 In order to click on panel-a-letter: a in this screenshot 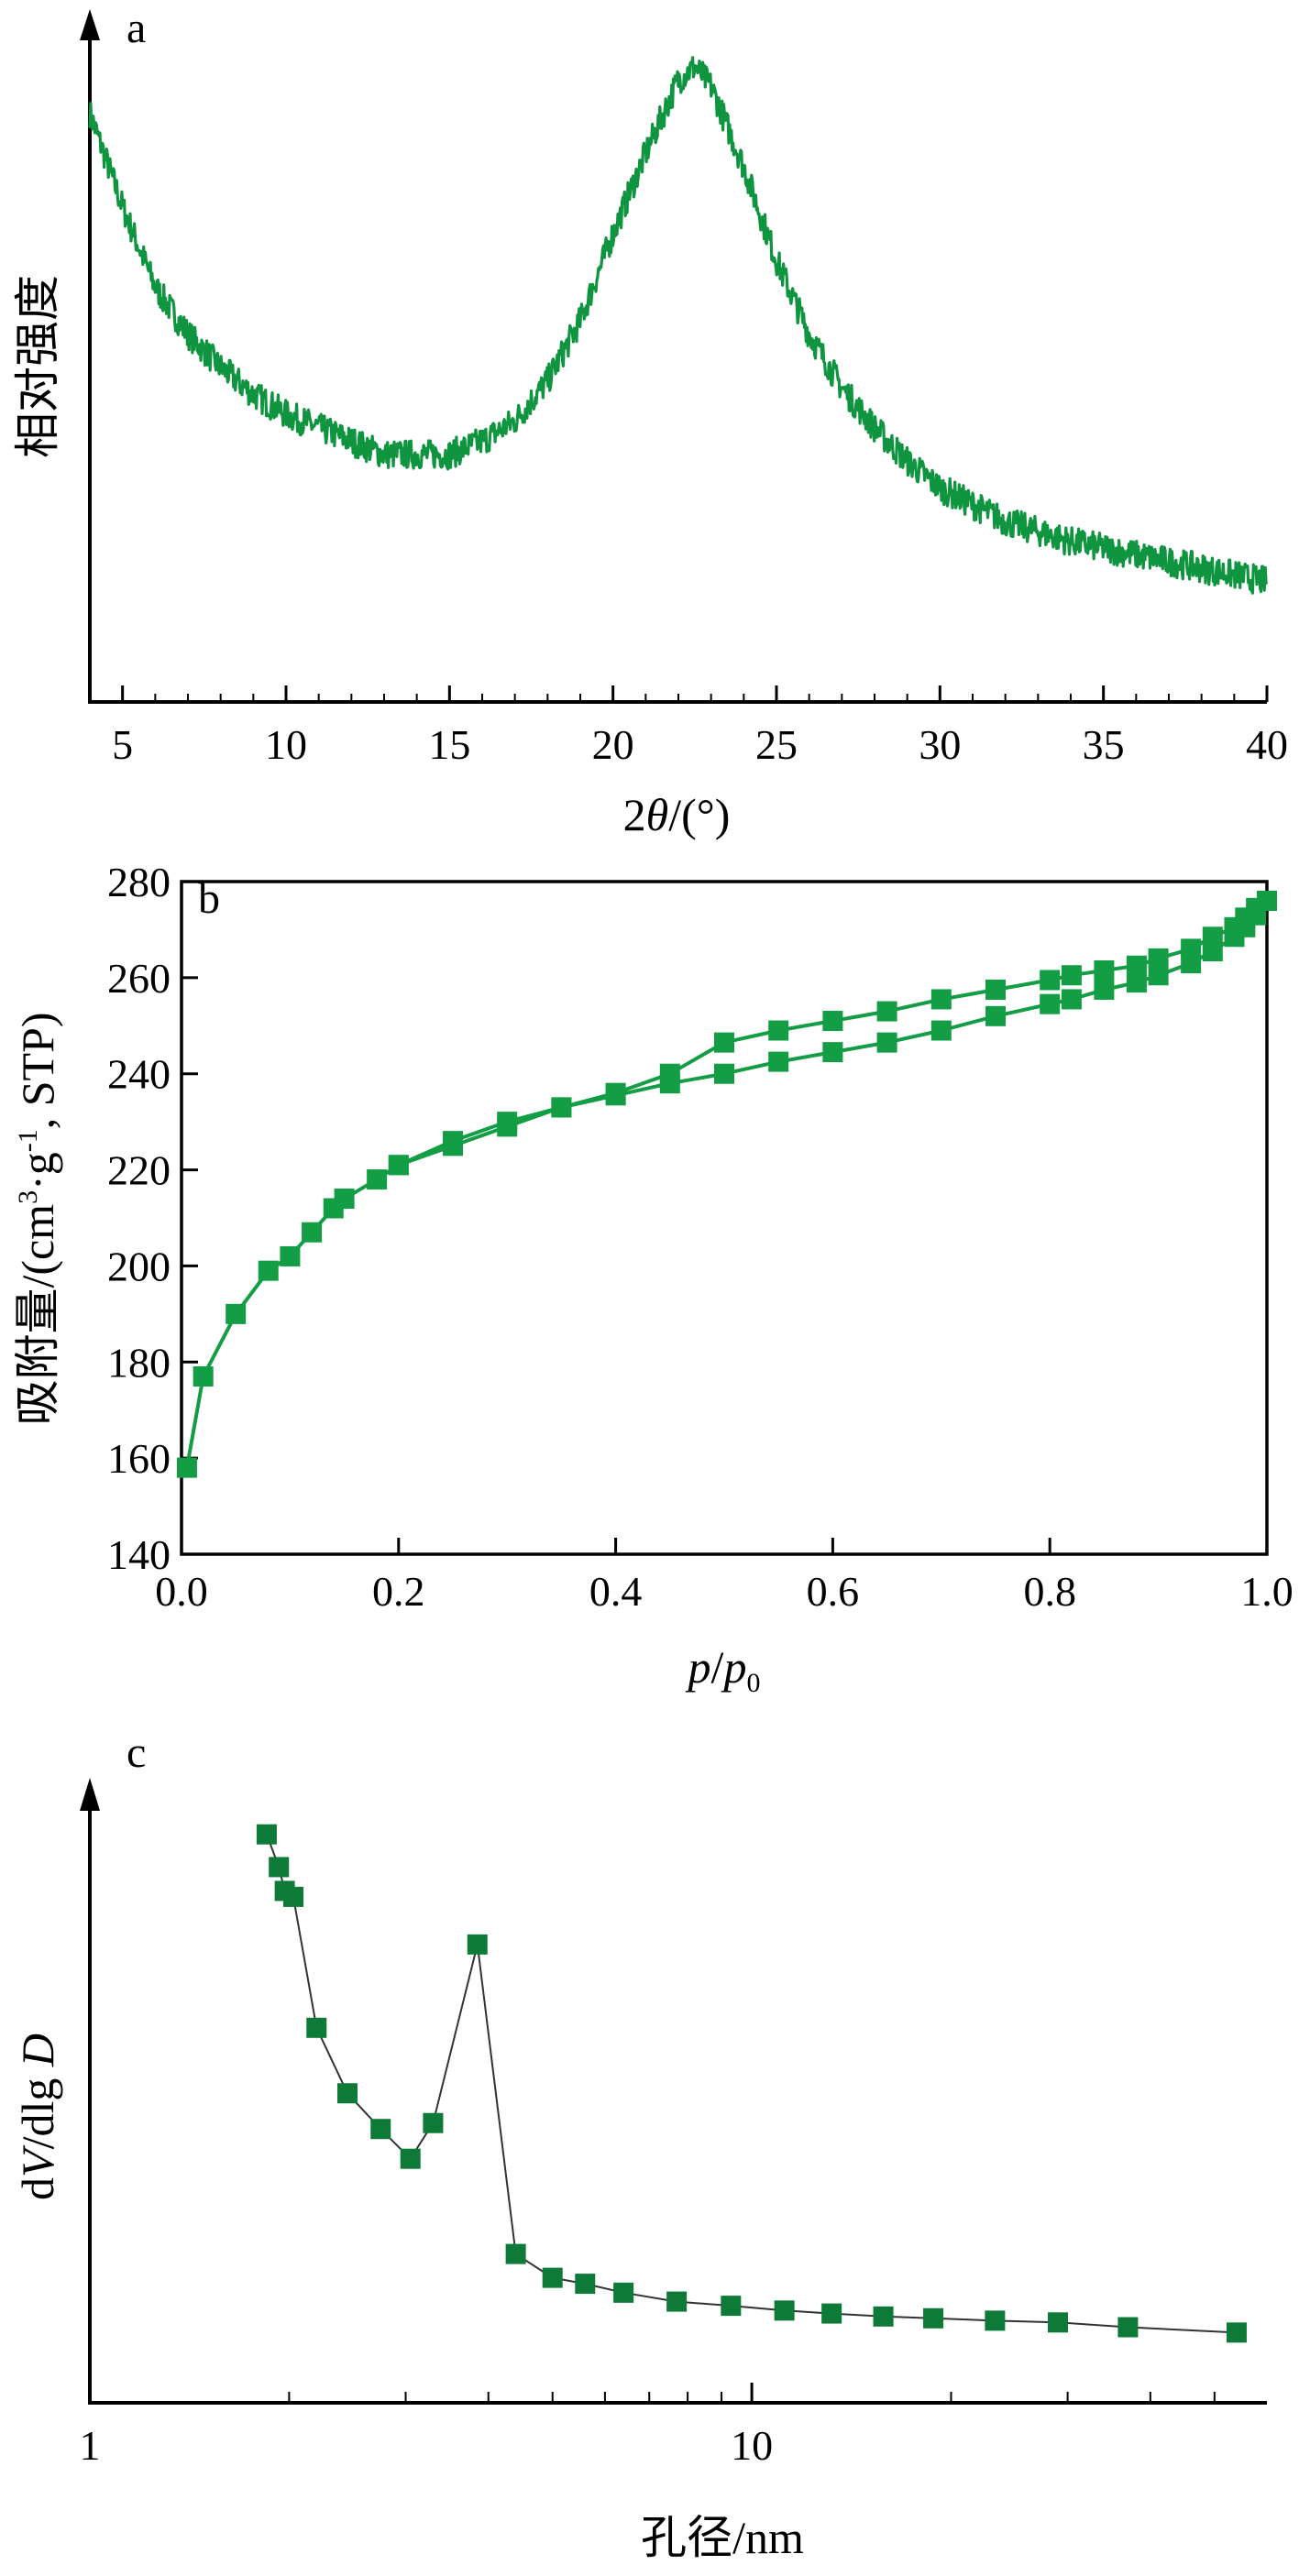, I will do `click(136, 28)`.